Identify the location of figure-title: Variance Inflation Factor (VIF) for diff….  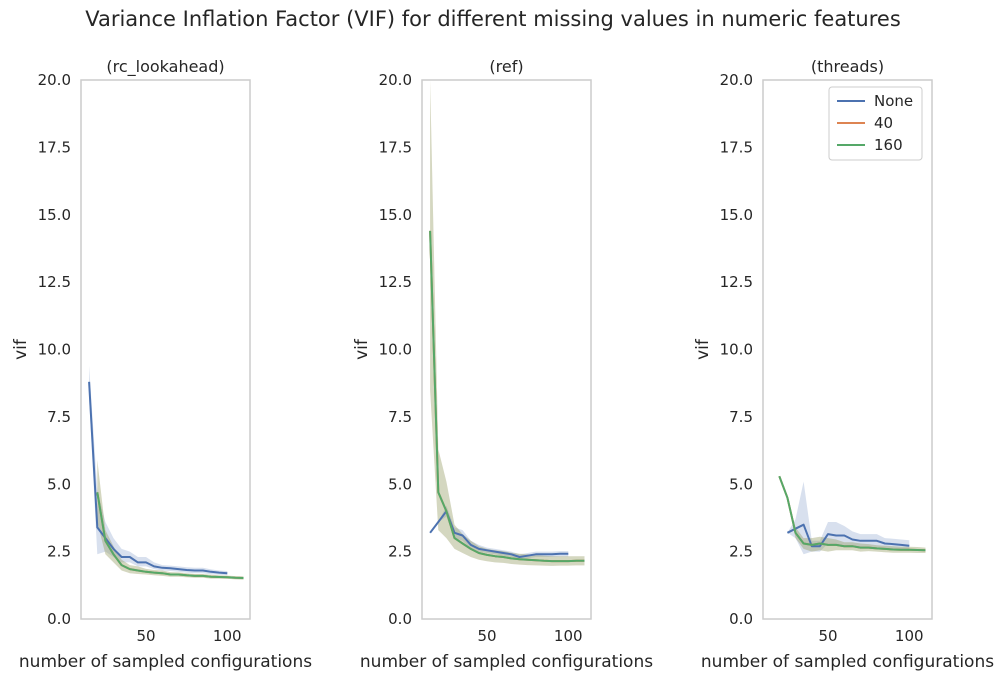
(493, 19).